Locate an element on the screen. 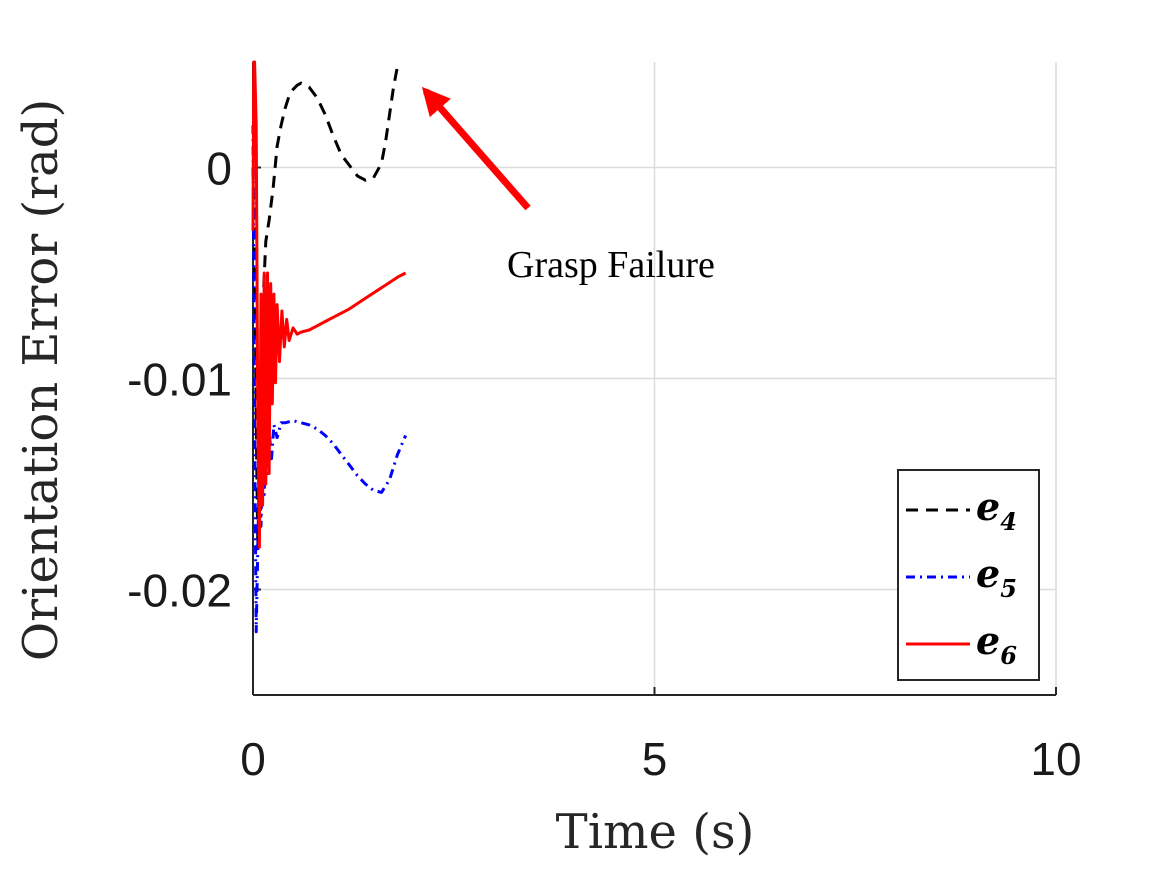  annotation-arrow is located at coordinates (476, 148).